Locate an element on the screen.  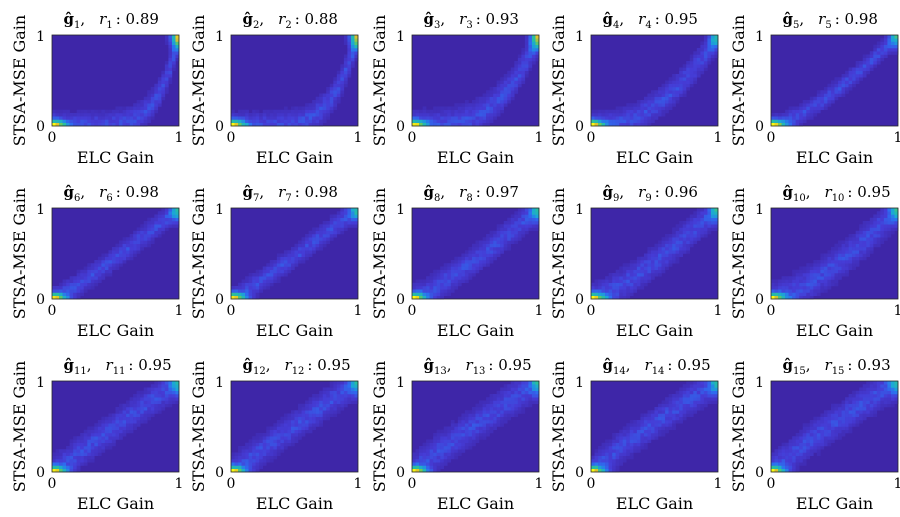
panel-title: ĝ2, r2: 0.88 is located at coordinates (290, 20).